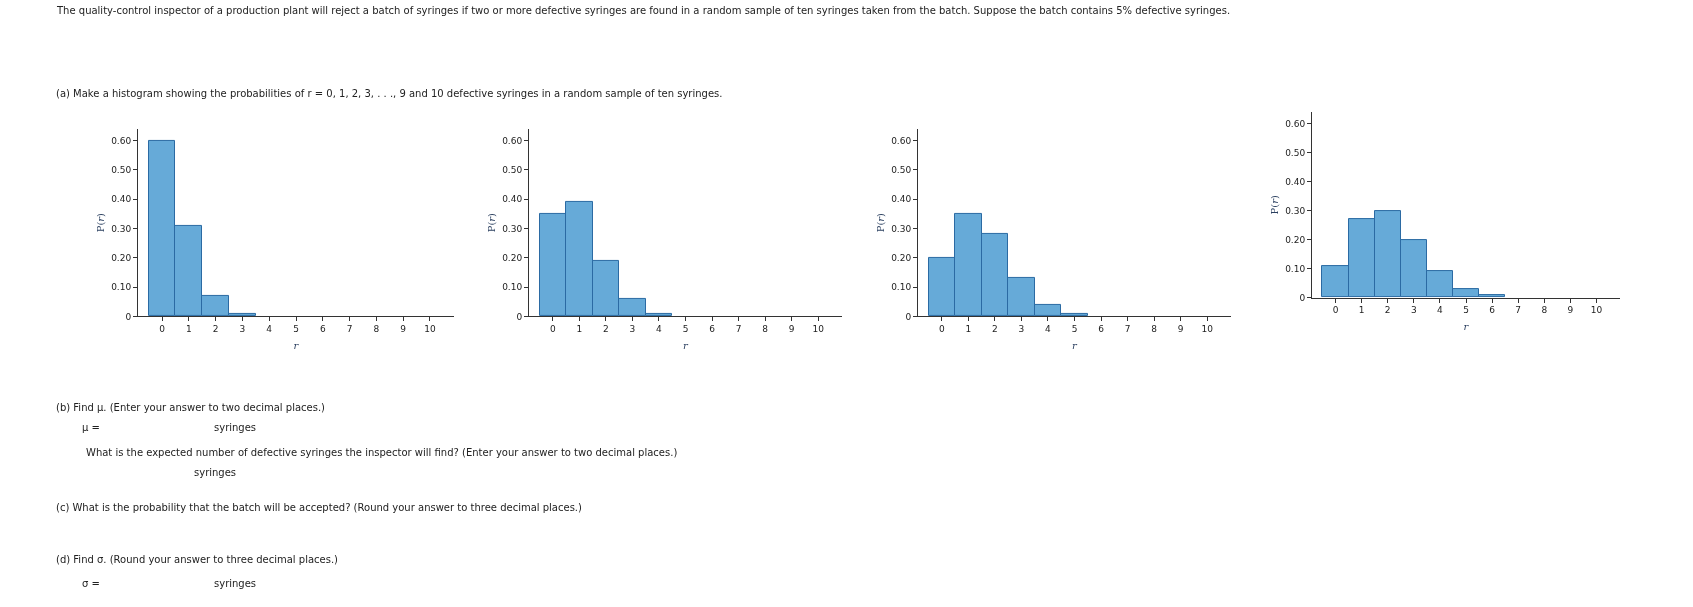  I want to click on text: μ =, so click(91, 427).